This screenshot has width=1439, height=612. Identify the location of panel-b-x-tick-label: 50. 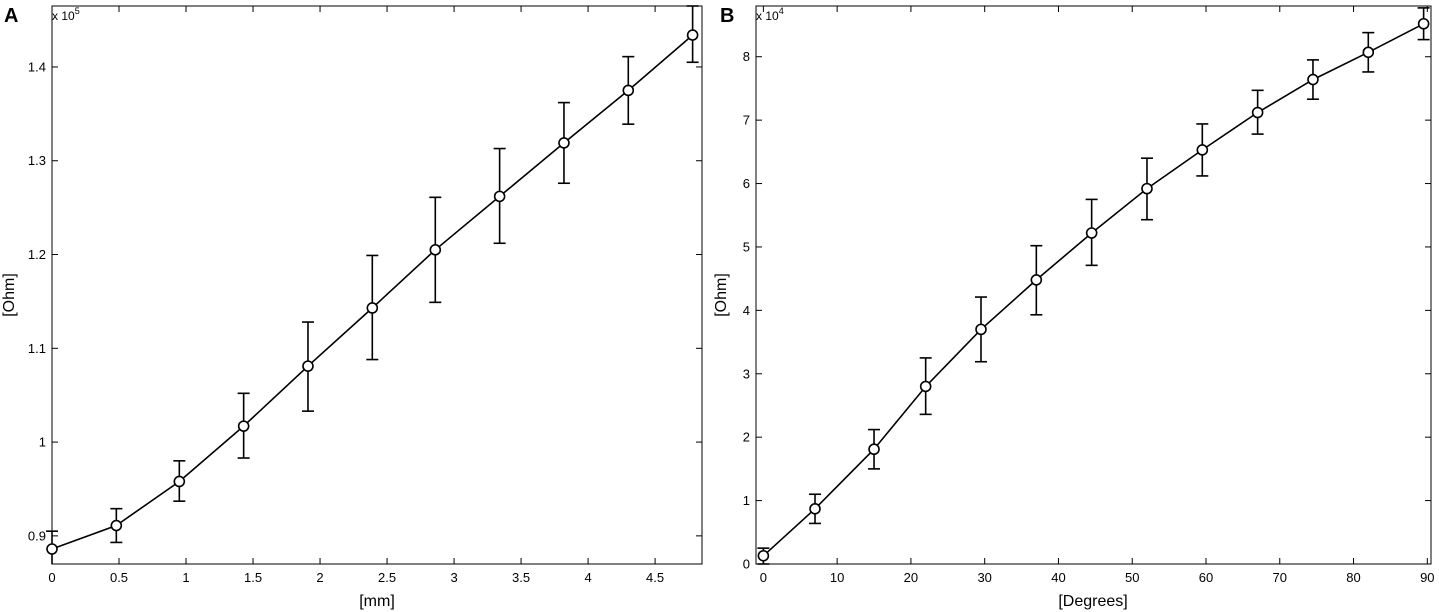
(1132, 577).